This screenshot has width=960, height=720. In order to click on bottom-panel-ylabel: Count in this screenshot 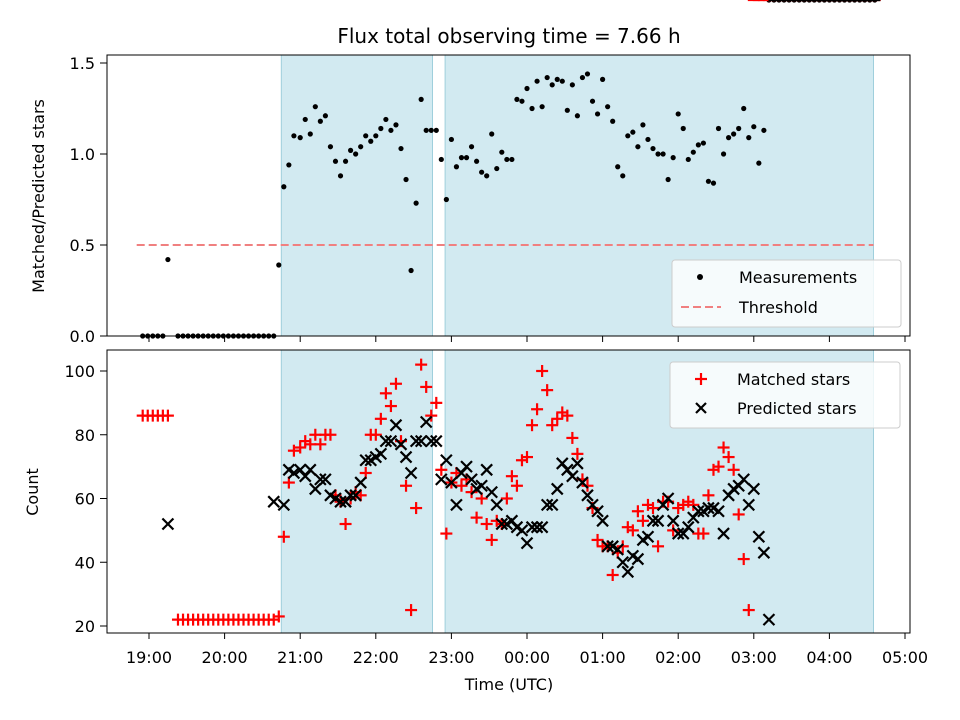, I will do `click(32, 492)`.